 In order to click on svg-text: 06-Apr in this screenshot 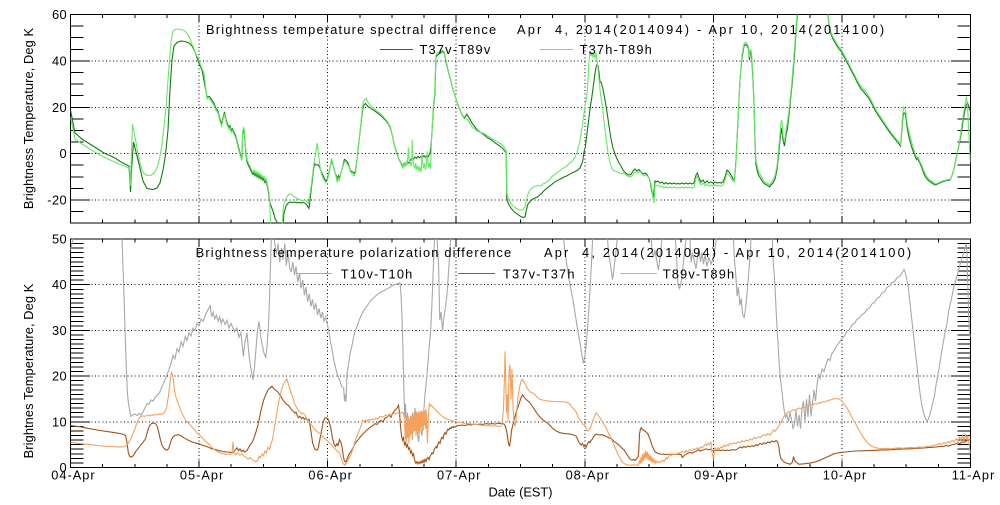, I will do `click(330, 475)`.